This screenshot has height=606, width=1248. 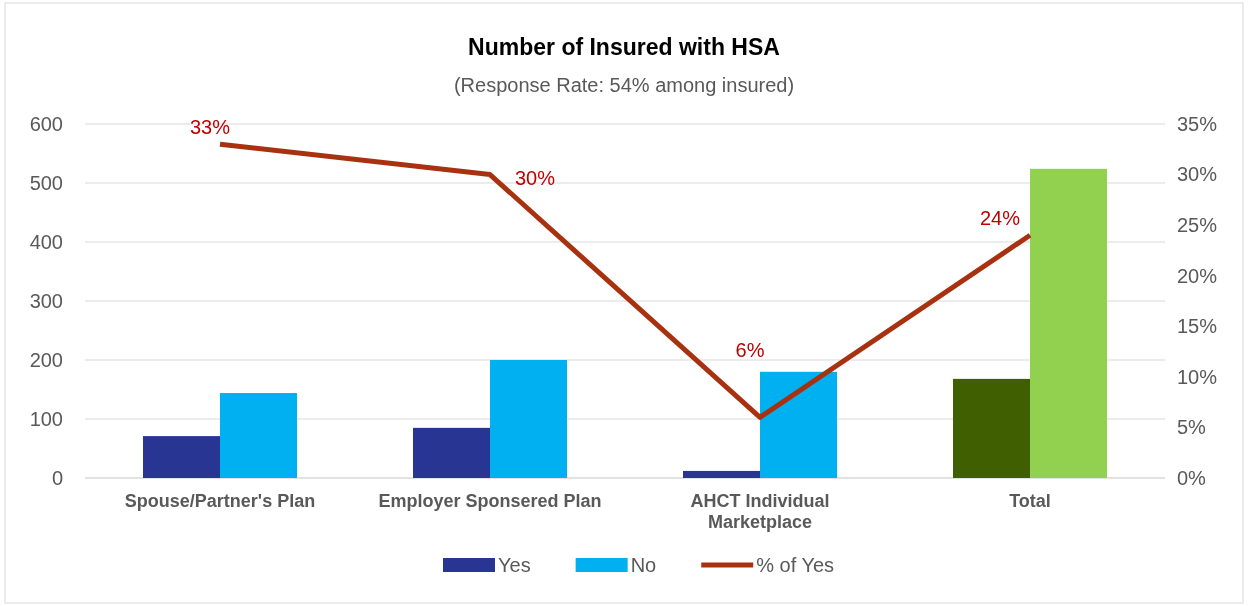 I want to click on chart-subtitle: (Response Rate: 54% among insured), so click(x=624, y=85).